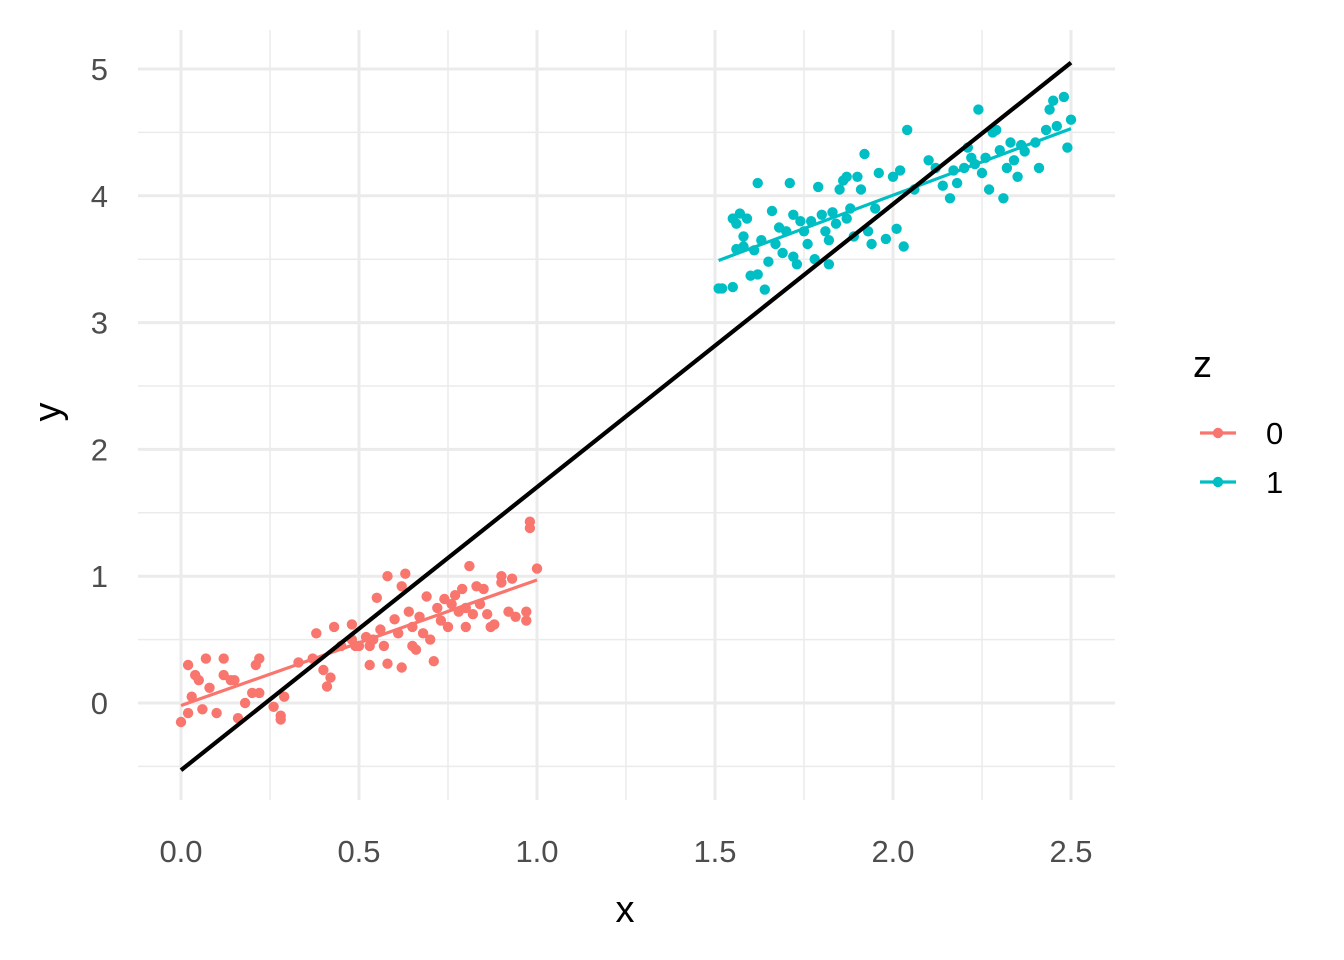 Image resolution: width=1344 pixels, height=960 pixels. I want to click on y-tick-label: 4, so click(99, 196).